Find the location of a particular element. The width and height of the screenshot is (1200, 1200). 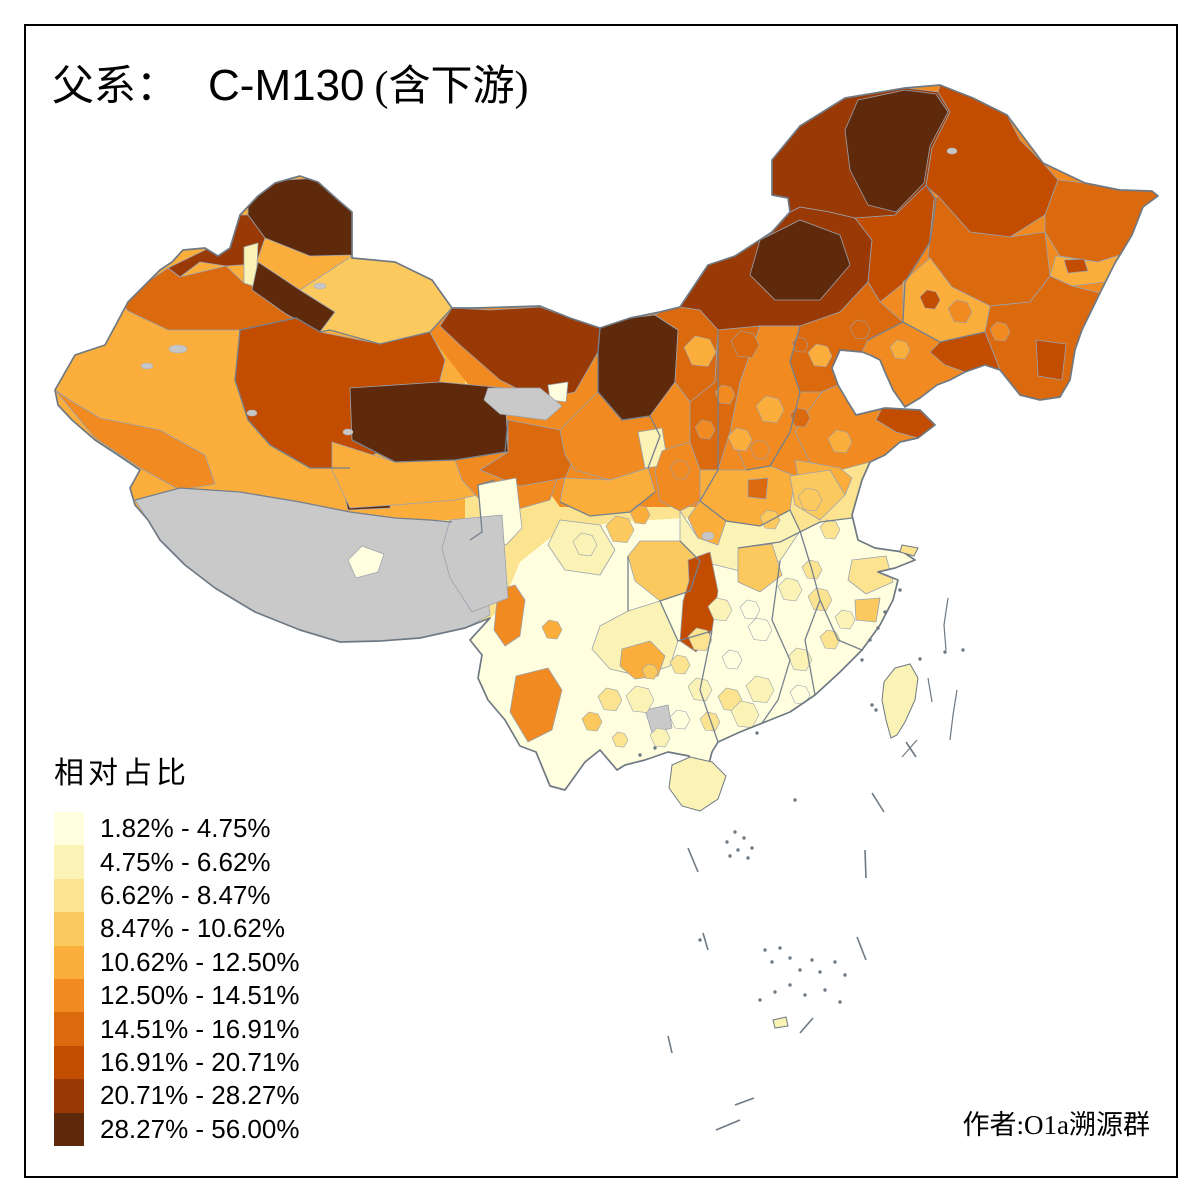

legend-row: 10.62% - 12.50% is located at coordinates (177, 962).